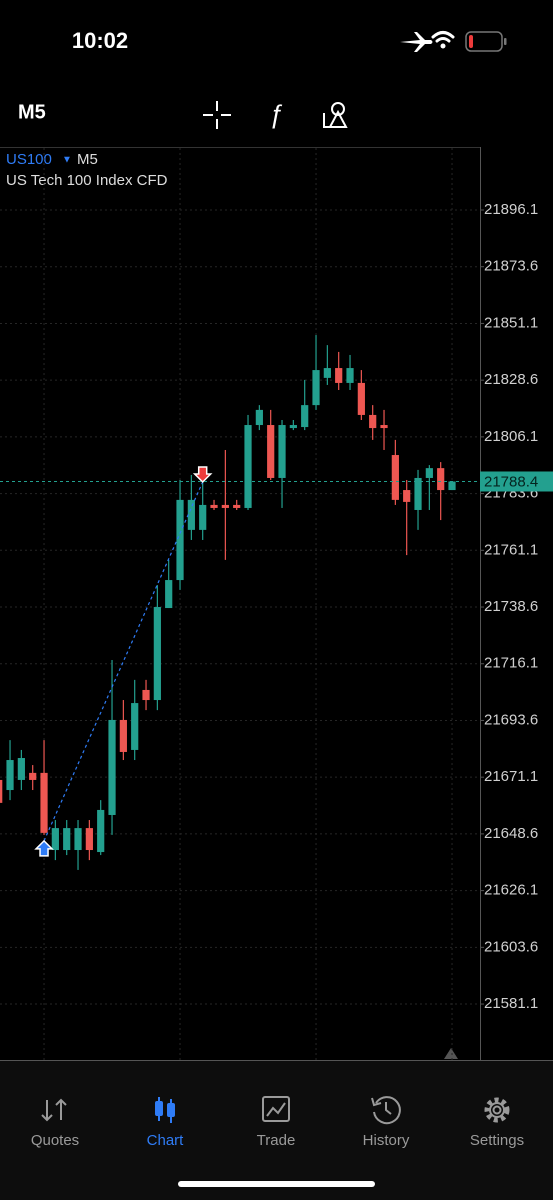 The height and width of the screenshot is (1200, 553). What do you see at coordinates (451, 1053) in the screenshot?
I see `scroll-marker` at bounding box center [451, 1053].